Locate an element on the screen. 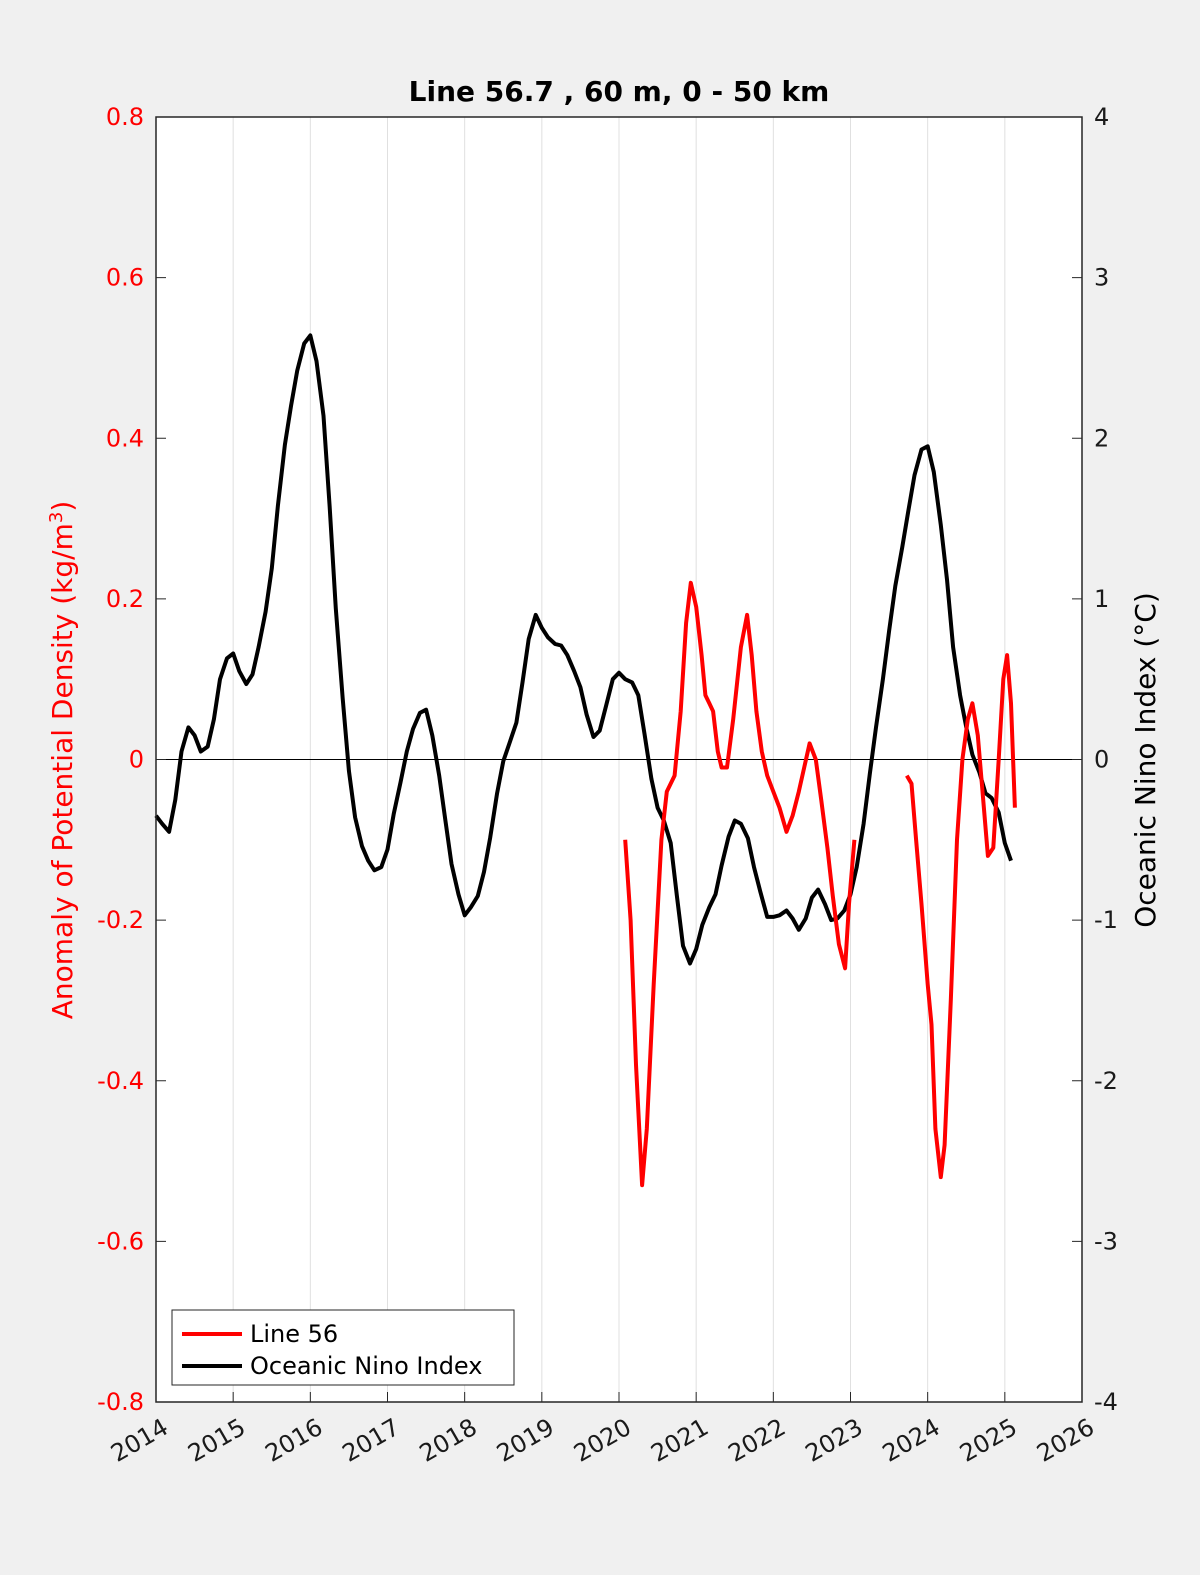  x-tick-label: 2023 is located at coordinates (834, 1440).